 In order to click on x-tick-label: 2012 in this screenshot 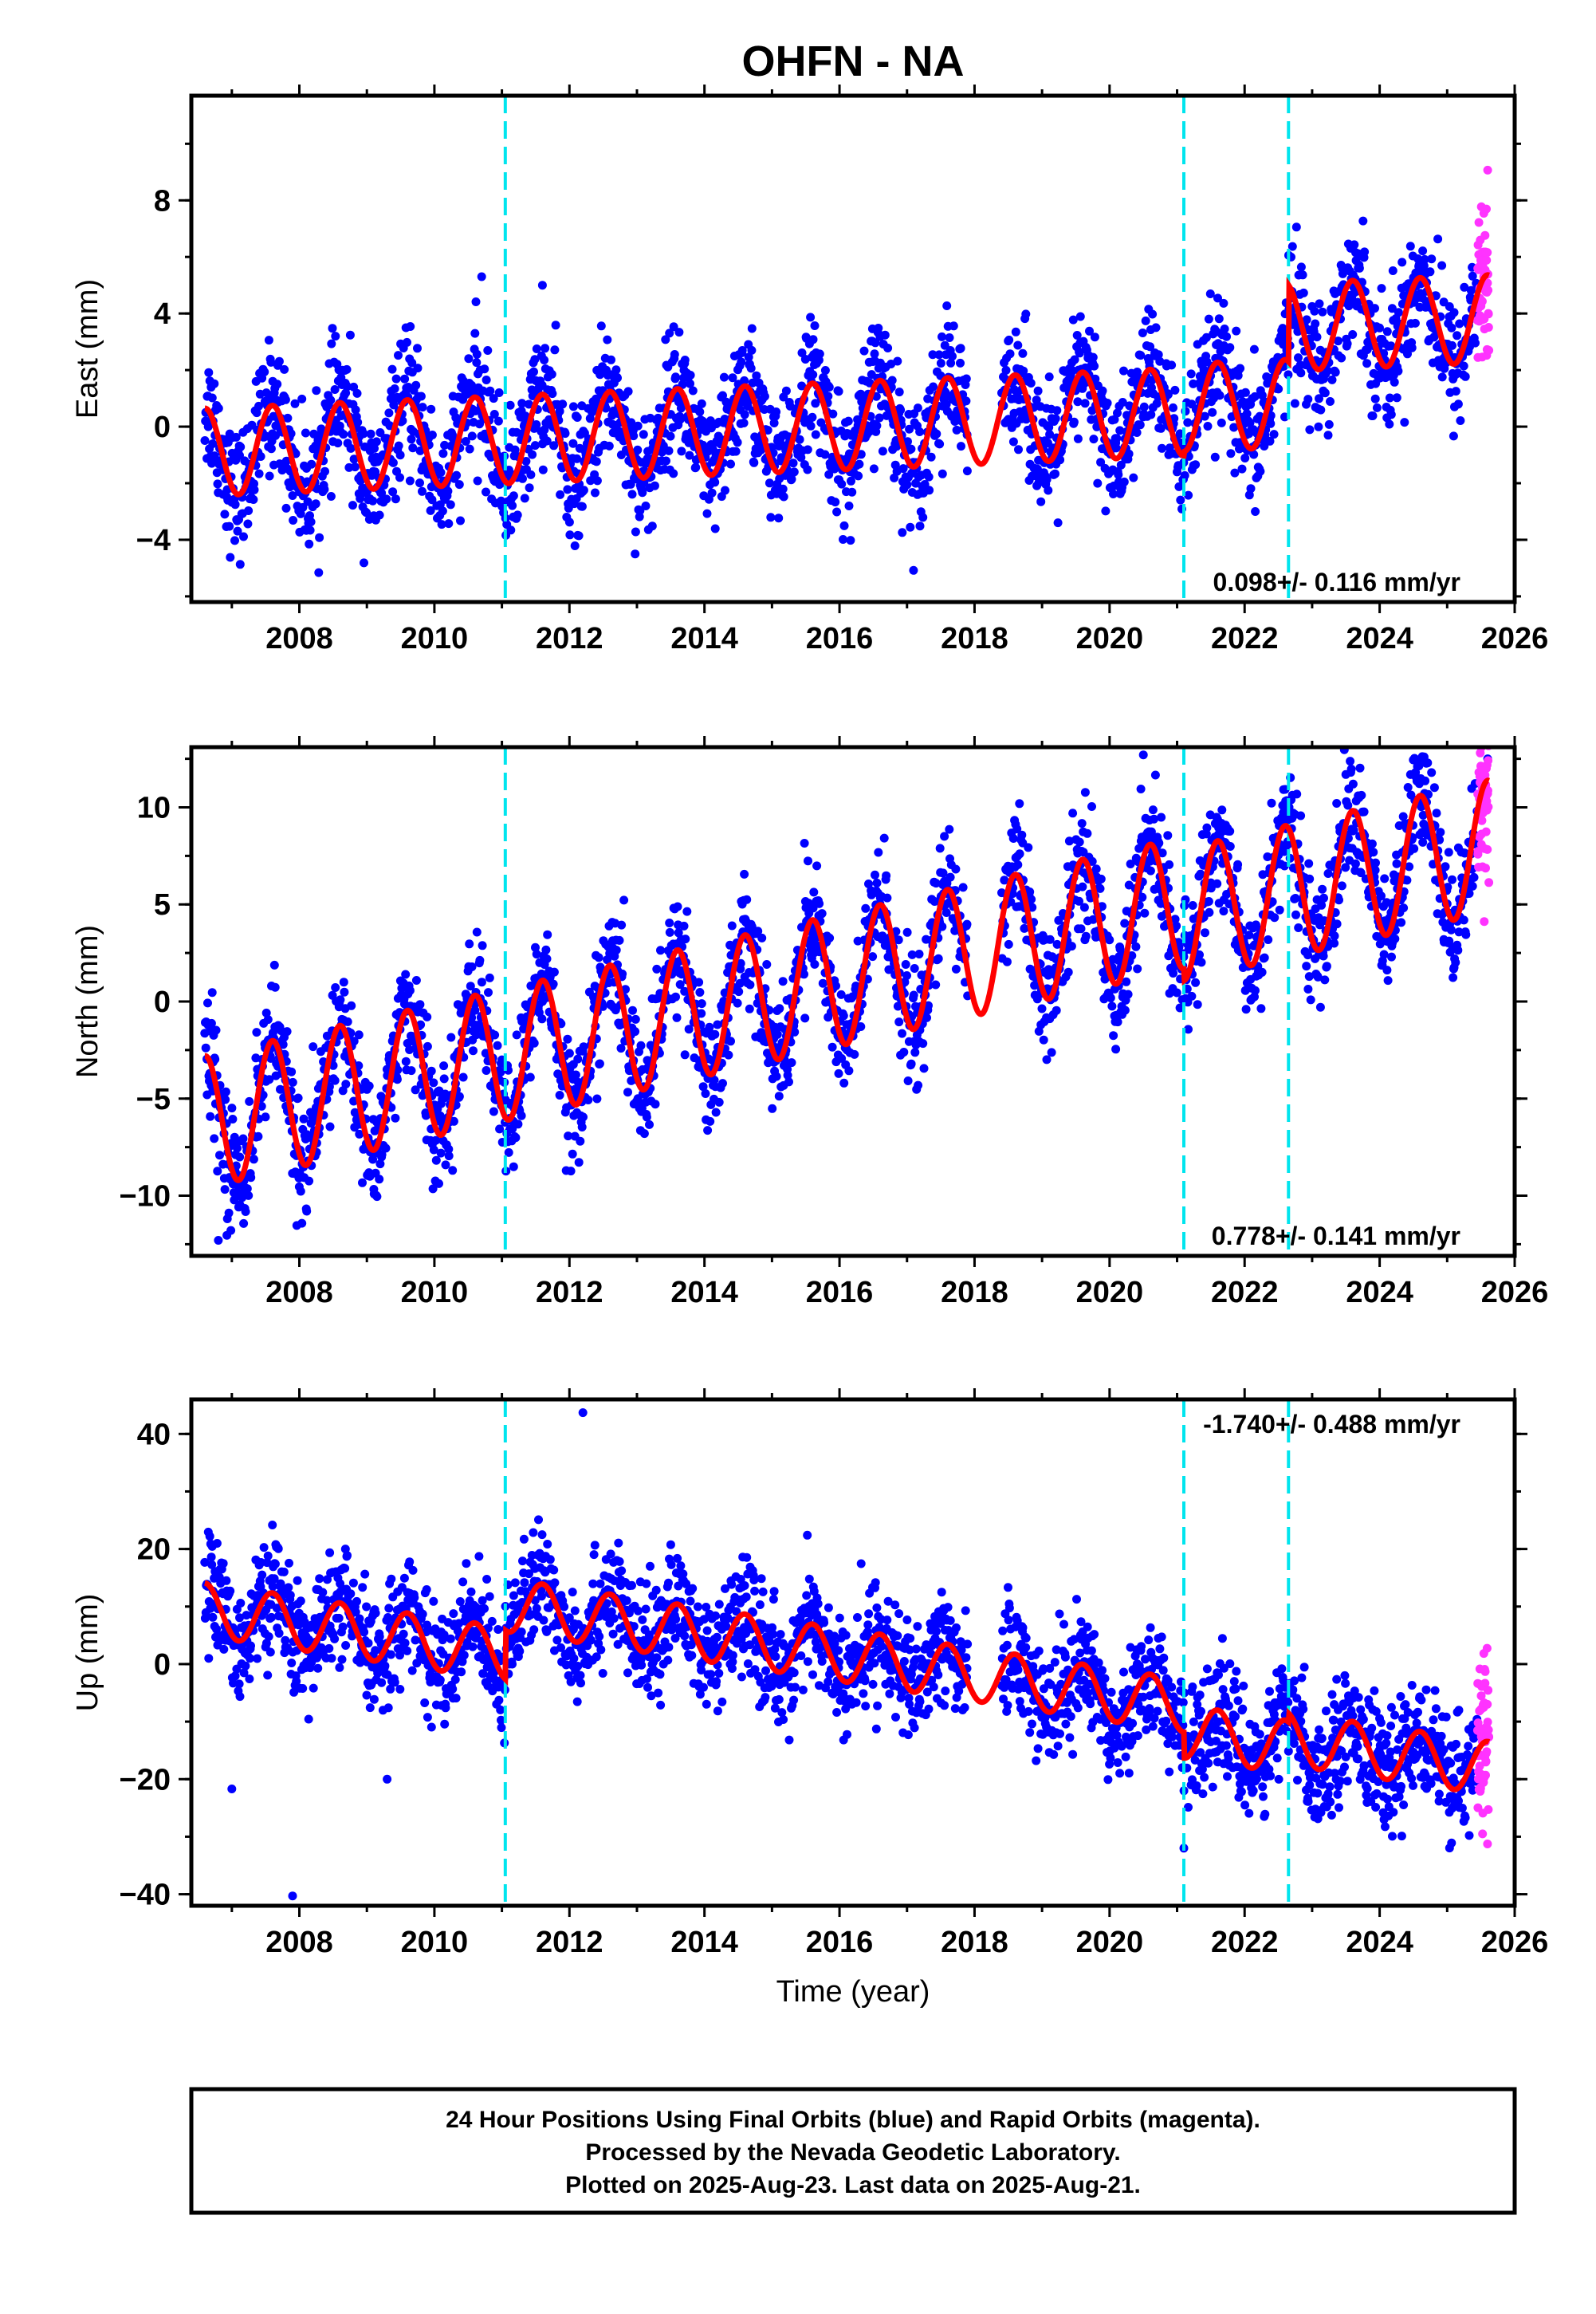, I will do `click(569, 639)`.